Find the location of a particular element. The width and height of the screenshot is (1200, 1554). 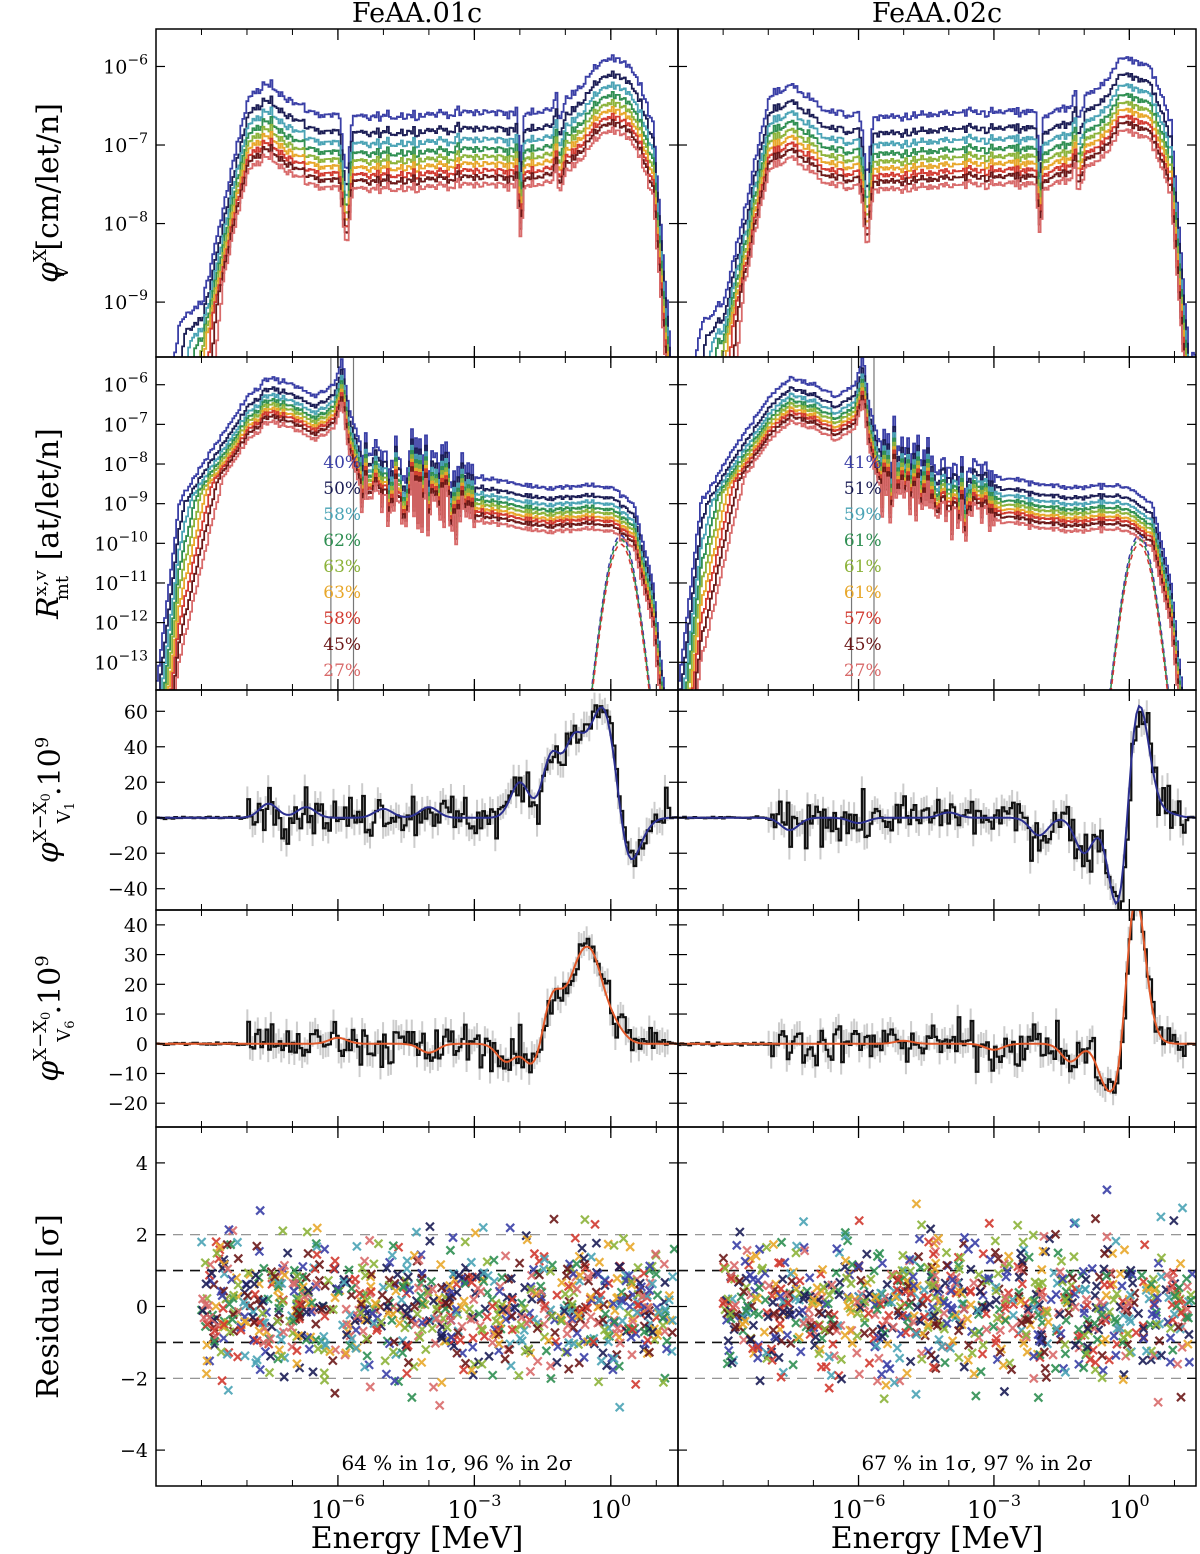

x-tick-label: 10⁰ is located at coordinates (1129, 1507).